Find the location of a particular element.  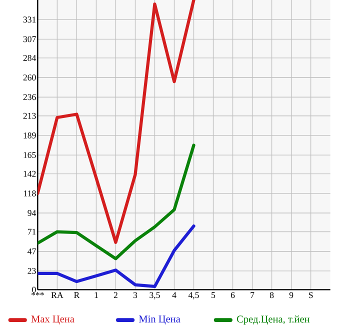

y-tick-label: 142 is located at coordinates (30, 173).